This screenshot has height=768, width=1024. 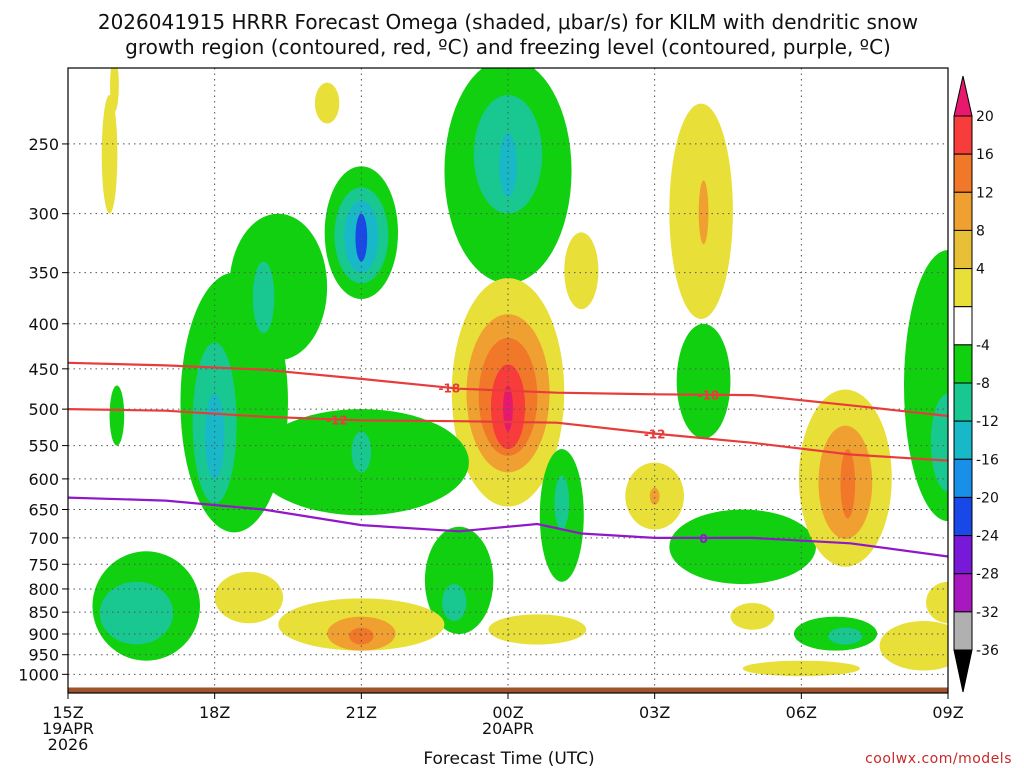 I want to click on xtick-label-0-2: 2026, so click(x=68, y=744).